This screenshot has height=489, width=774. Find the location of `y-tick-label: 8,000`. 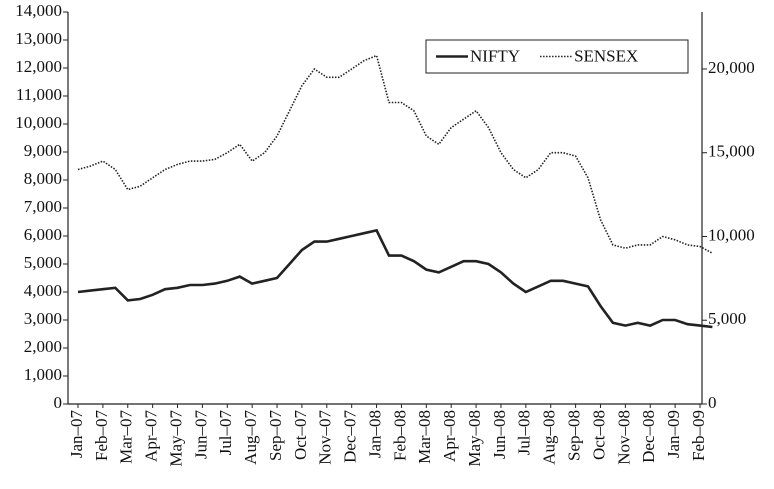

y-tick-label: 8,000 is located at coordinates (43, 178).